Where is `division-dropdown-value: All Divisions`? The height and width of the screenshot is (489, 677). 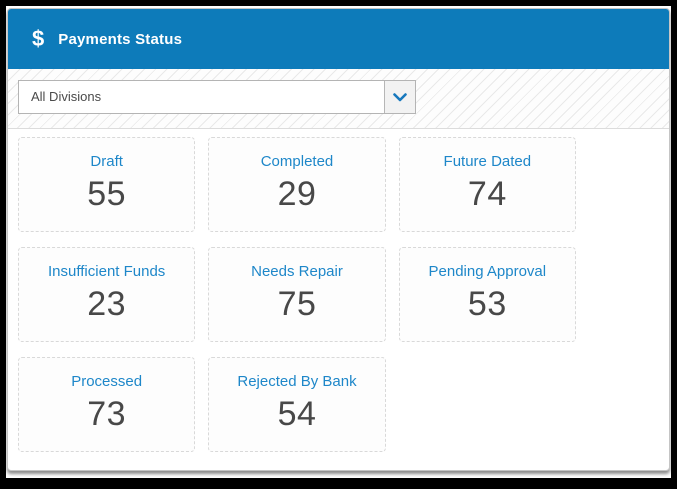
division-dropdown-value: All Divisions is located at coordinates (66, 96).